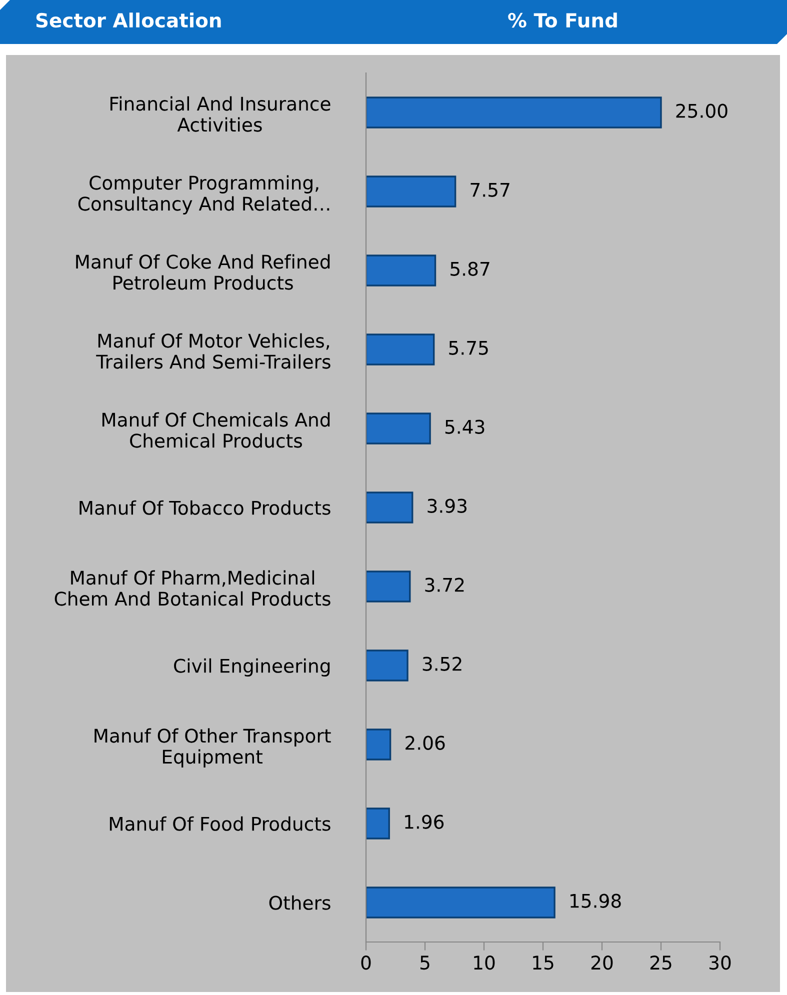 This screenshot has height=995, width=787. Describe the element at coordinates (220, 114) in the screenshot. I see `y-tick-label: Financial And Insurance Activities` at that location.